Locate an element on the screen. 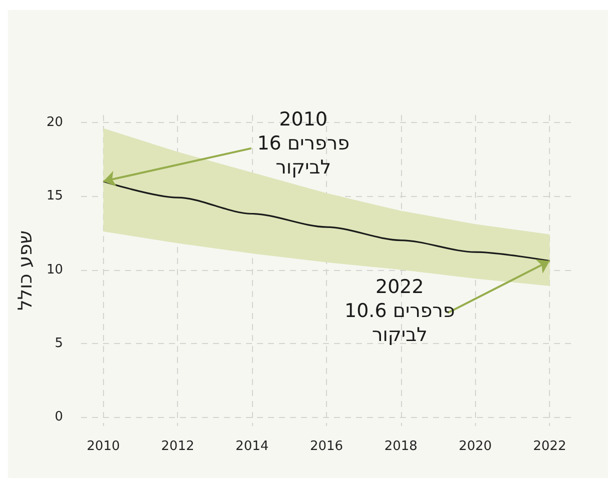 The height and width of the screenshot is (486, 613). y-tick-label: 5 is located at coordinates (58, 343).